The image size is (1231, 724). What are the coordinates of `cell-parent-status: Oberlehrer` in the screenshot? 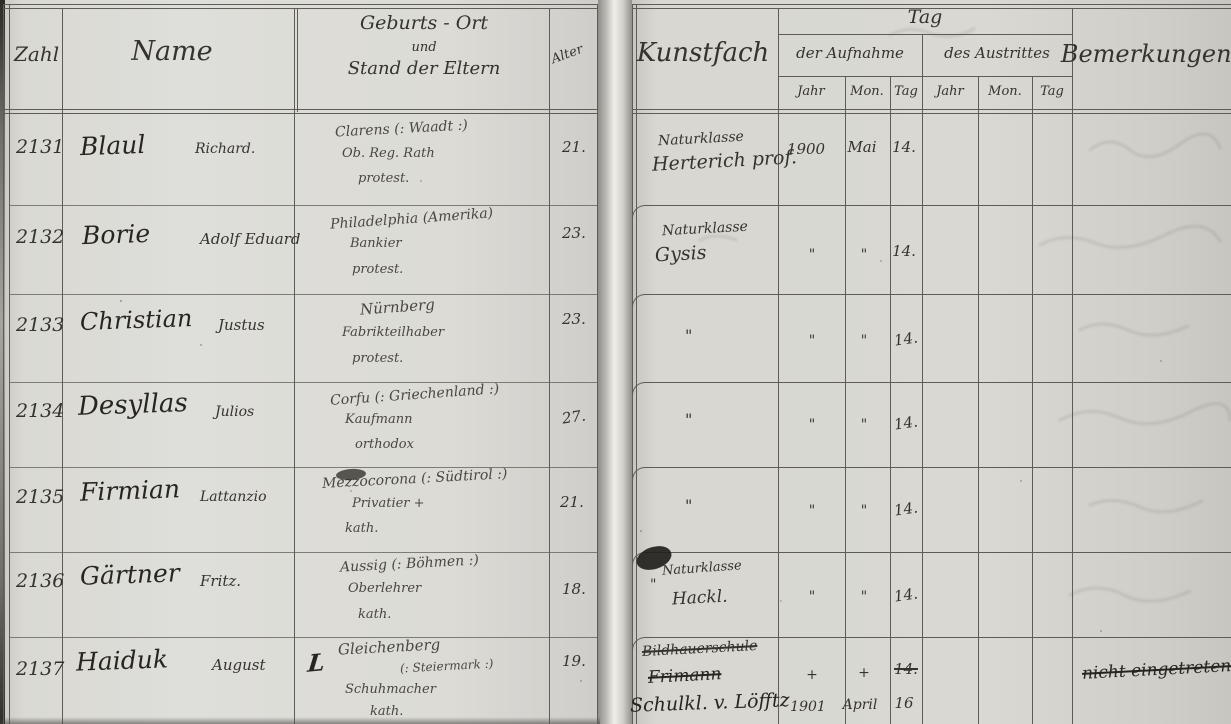 It's located at (385, 588).